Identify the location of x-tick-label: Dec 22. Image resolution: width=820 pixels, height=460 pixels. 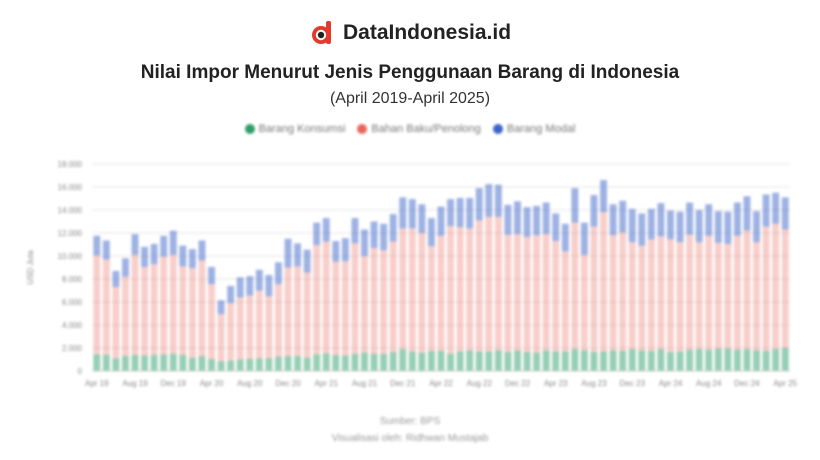
(518, 383).